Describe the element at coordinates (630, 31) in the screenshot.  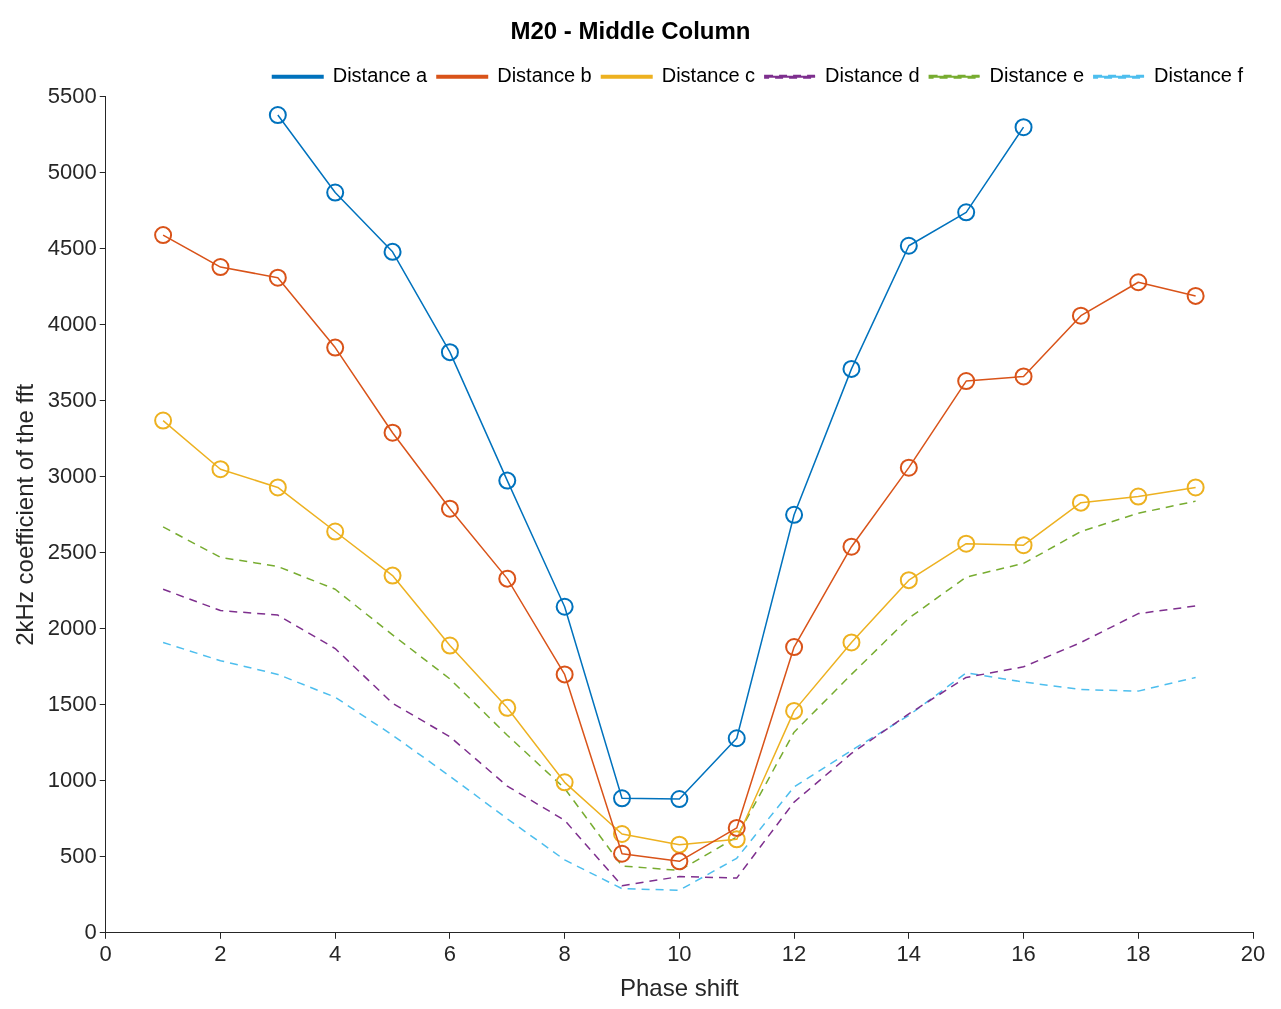
I see `chart-title: M20 - Middle Column` at that location.